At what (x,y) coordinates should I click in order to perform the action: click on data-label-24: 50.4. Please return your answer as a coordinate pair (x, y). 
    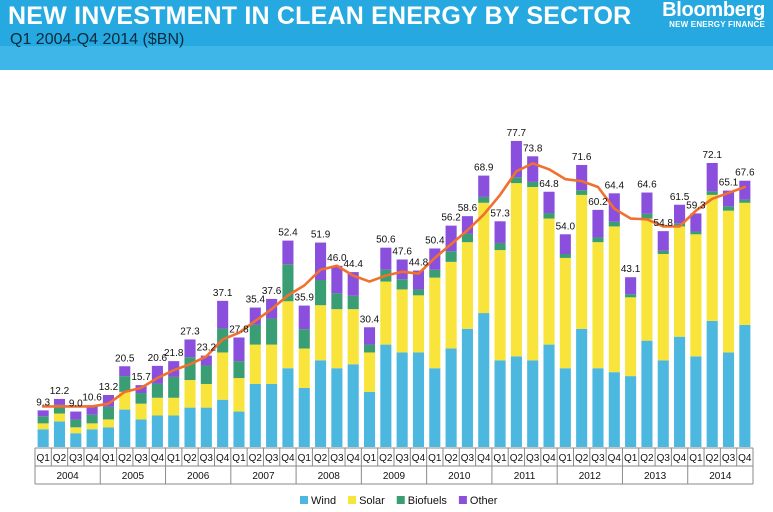
    Looking at the image, I should click on (435, 240).